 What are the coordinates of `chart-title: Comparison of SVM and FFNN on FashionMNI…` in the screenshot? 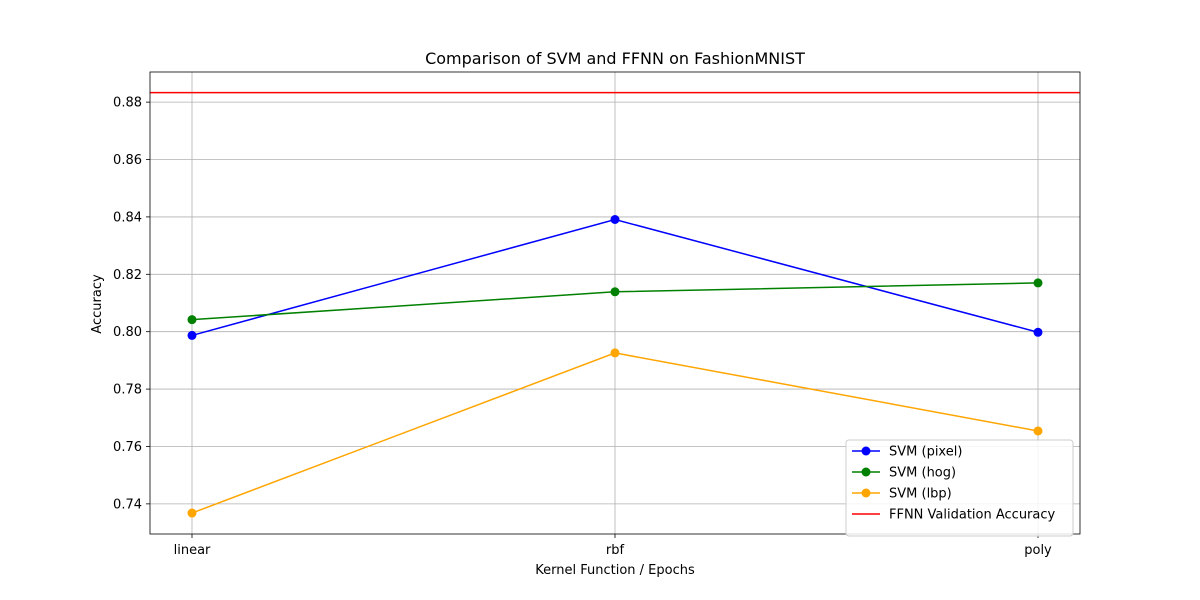 It's located at (615, 58).